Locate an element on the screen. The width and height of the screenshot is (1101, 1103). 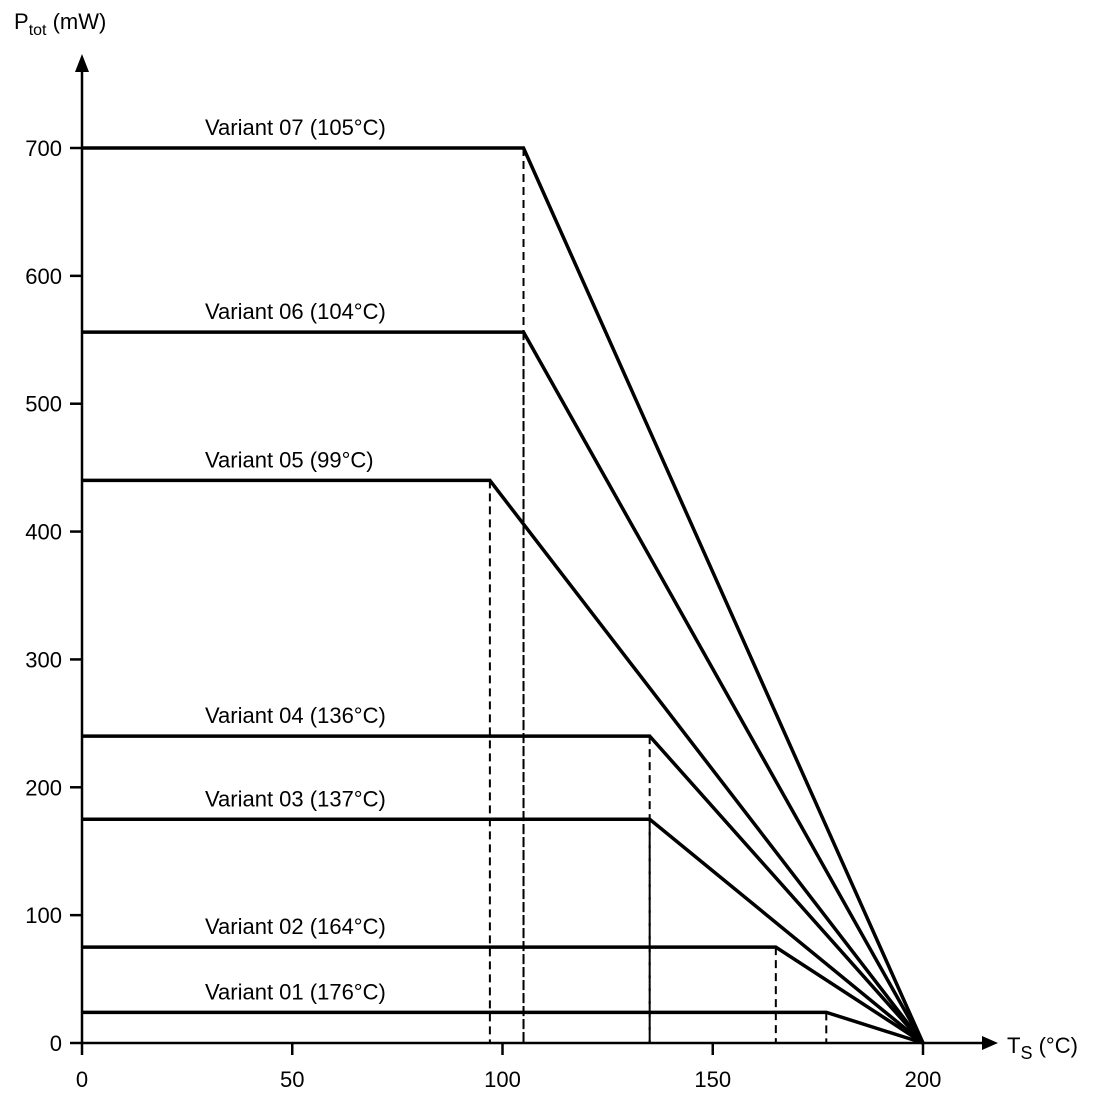
series-label: Variant 07 (105°C) is located at coordinates (295, 127).